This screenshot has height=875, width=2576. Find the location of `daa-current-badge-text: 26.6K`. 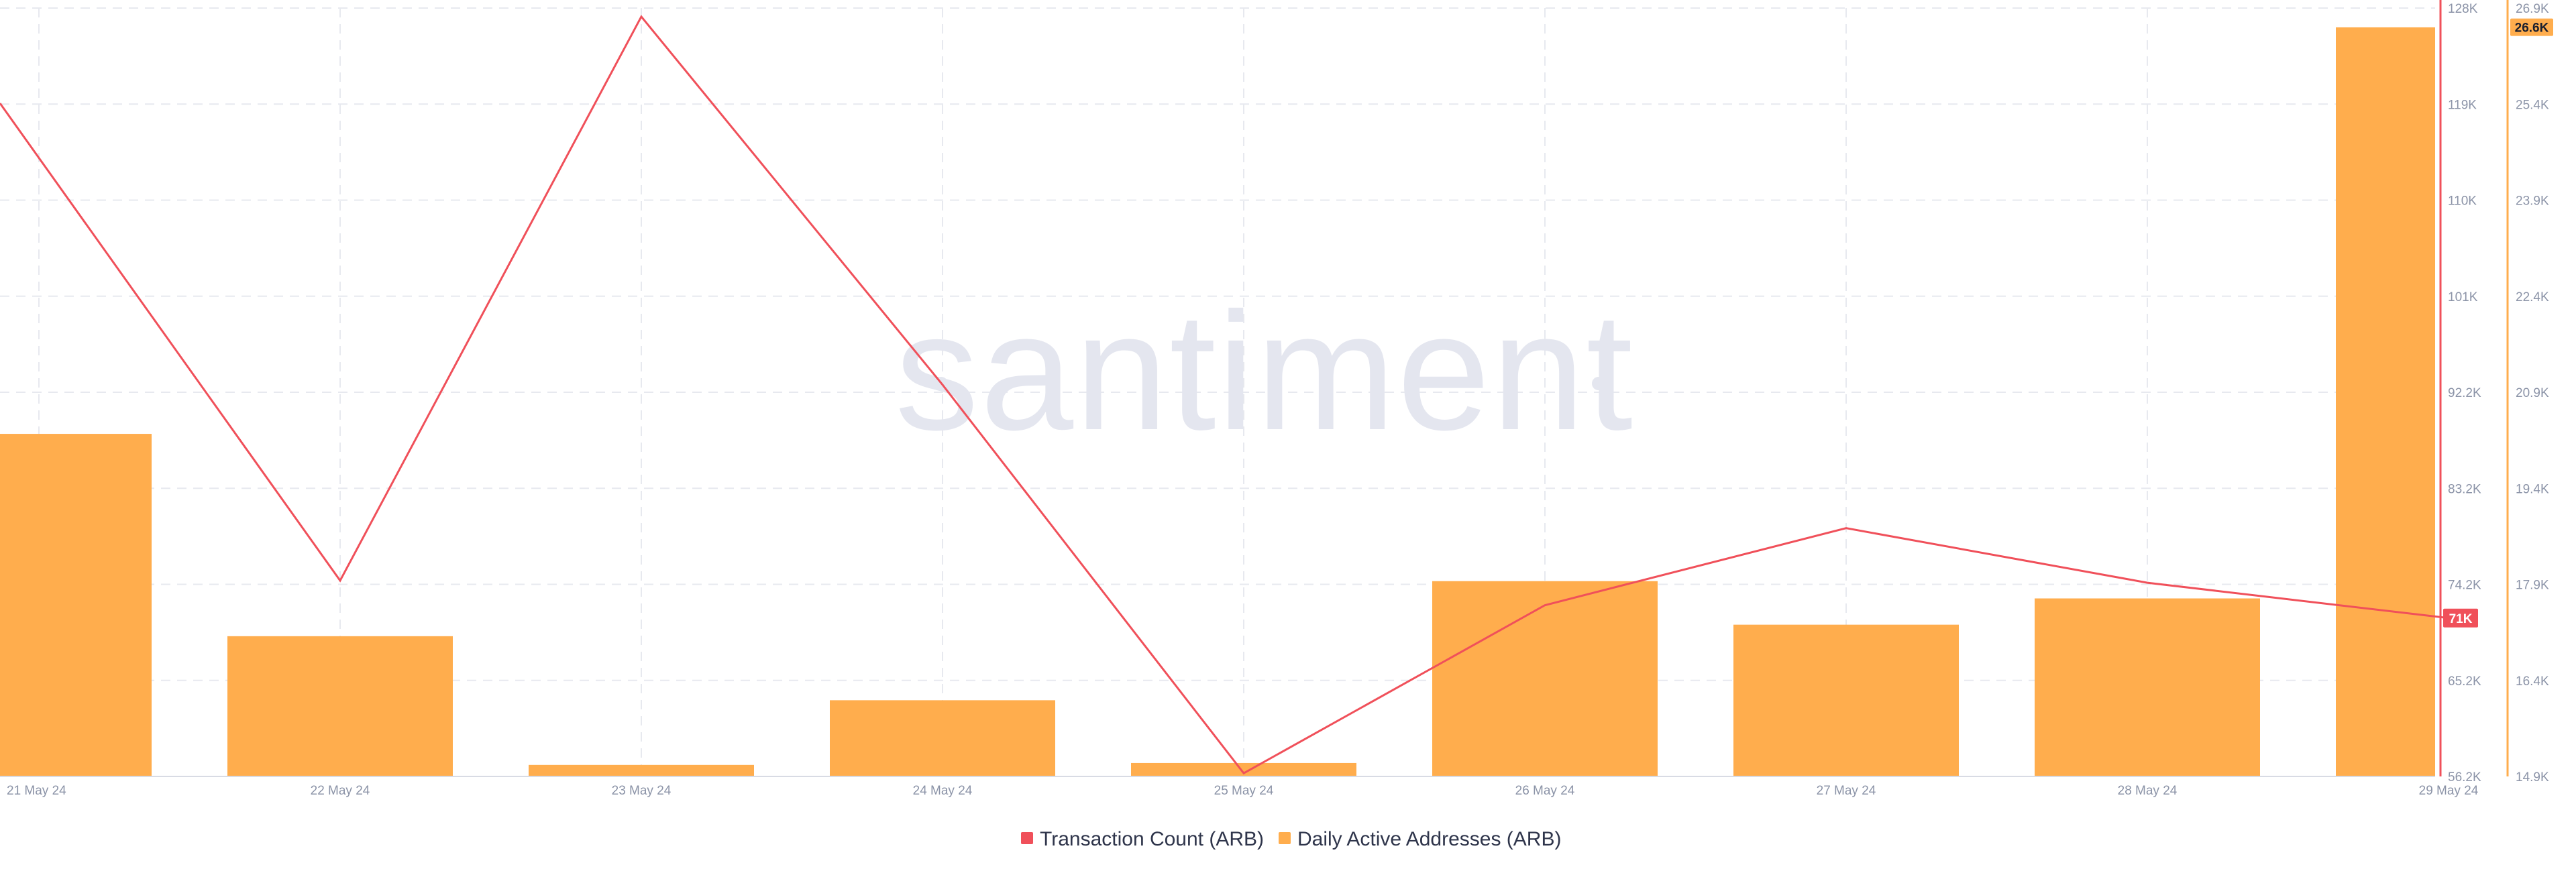

daa-current-badge-text: 26.6K is located at coordinates (2532, 28).